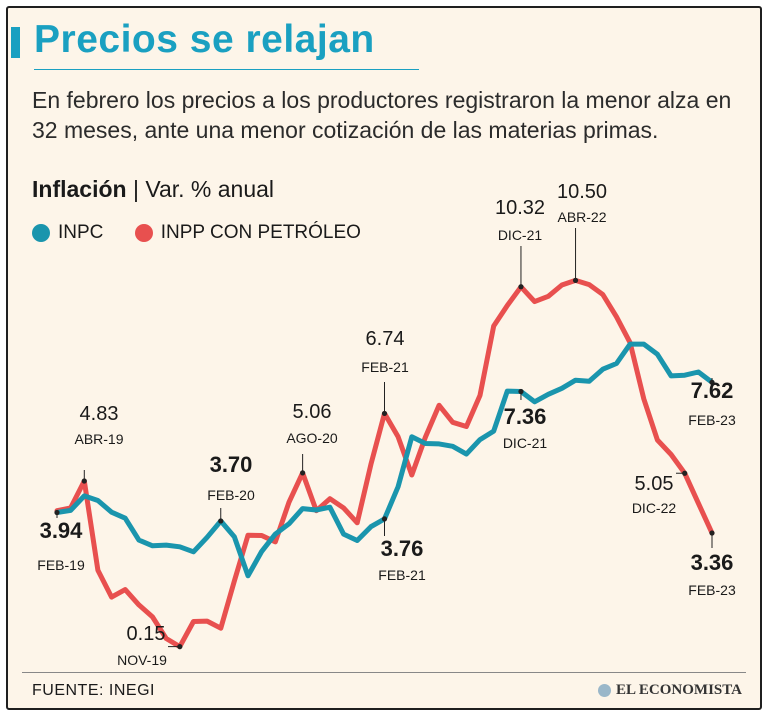  What do you see at coordinates (79, 189) in the screenshot?
I see `chart-heading-bold: Inflación` at bounding box center [79, 189].